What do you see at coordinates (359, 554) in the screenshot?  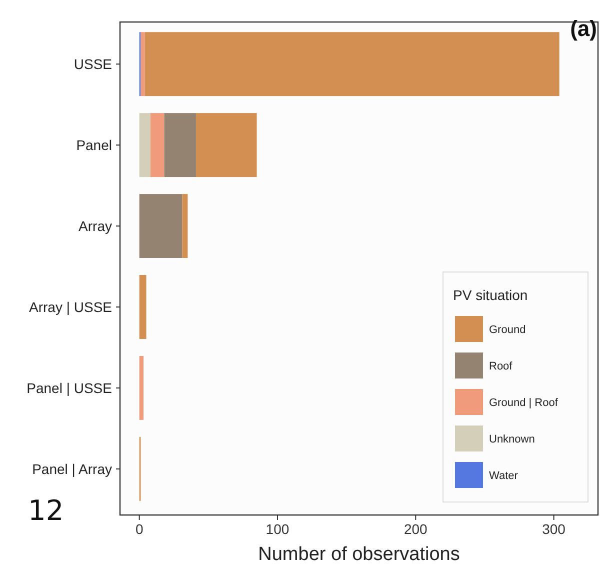 I see `x-axis-title: Number of observations` at bounding box center [359, 554].